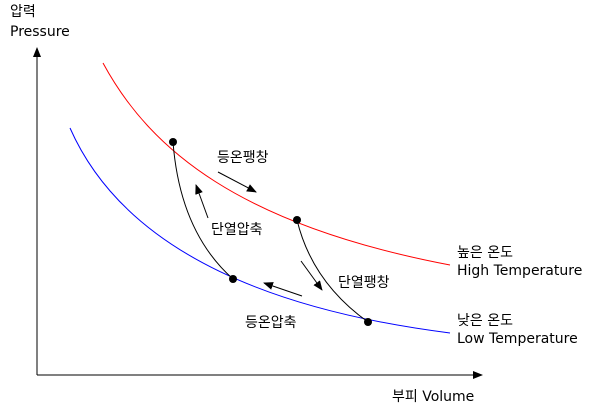 The image size is (590, 415). I want to click on process-label: 단열팽창, so click(364, 283).